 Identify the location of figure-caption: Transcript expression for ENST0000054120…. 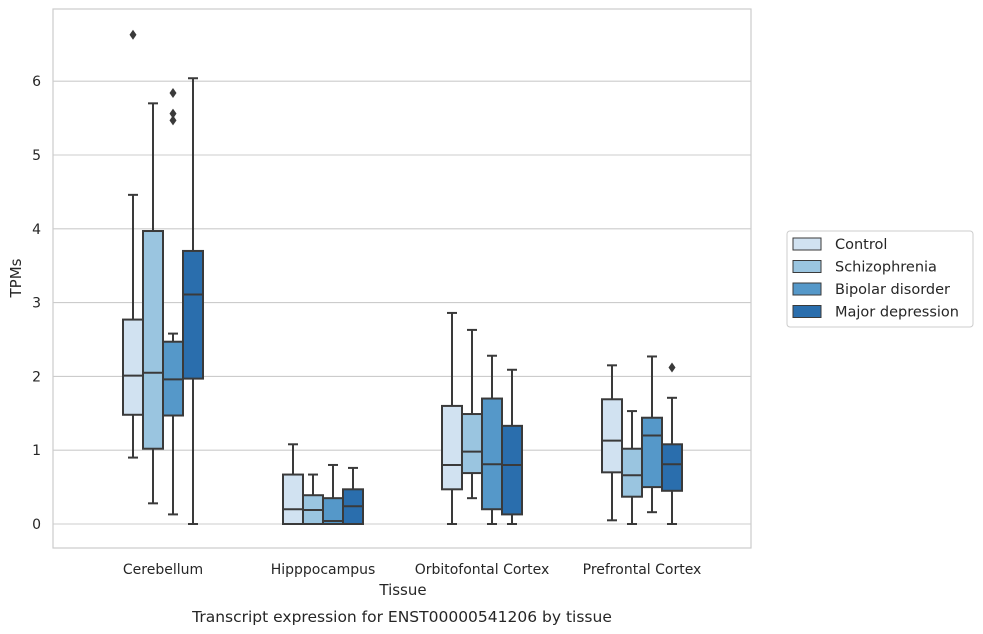
(401, 617).